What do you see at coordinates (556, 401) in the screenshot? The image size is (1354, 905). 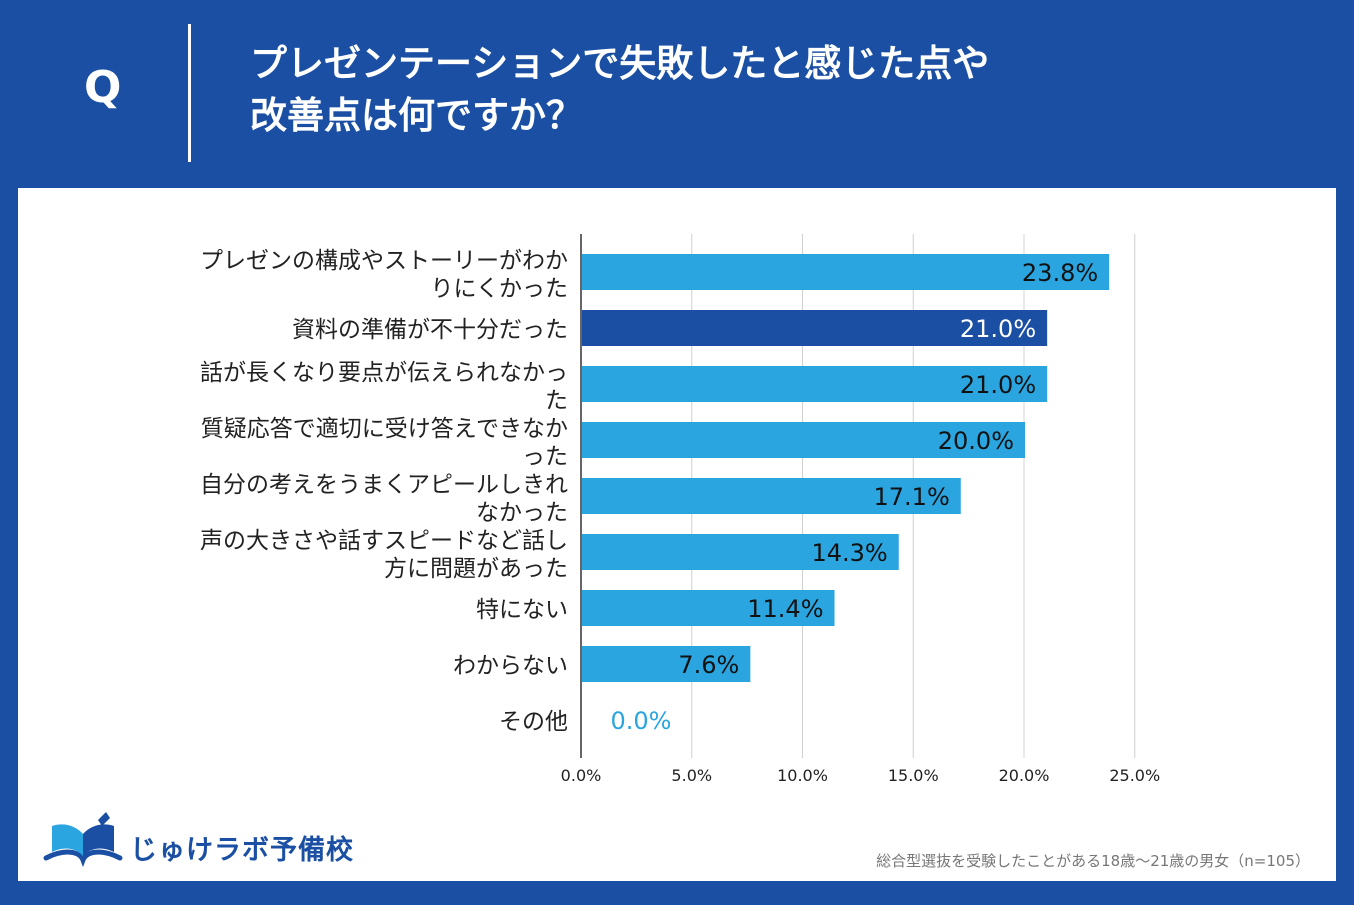 I see `category-label: た` at bounding box center [556, 401].